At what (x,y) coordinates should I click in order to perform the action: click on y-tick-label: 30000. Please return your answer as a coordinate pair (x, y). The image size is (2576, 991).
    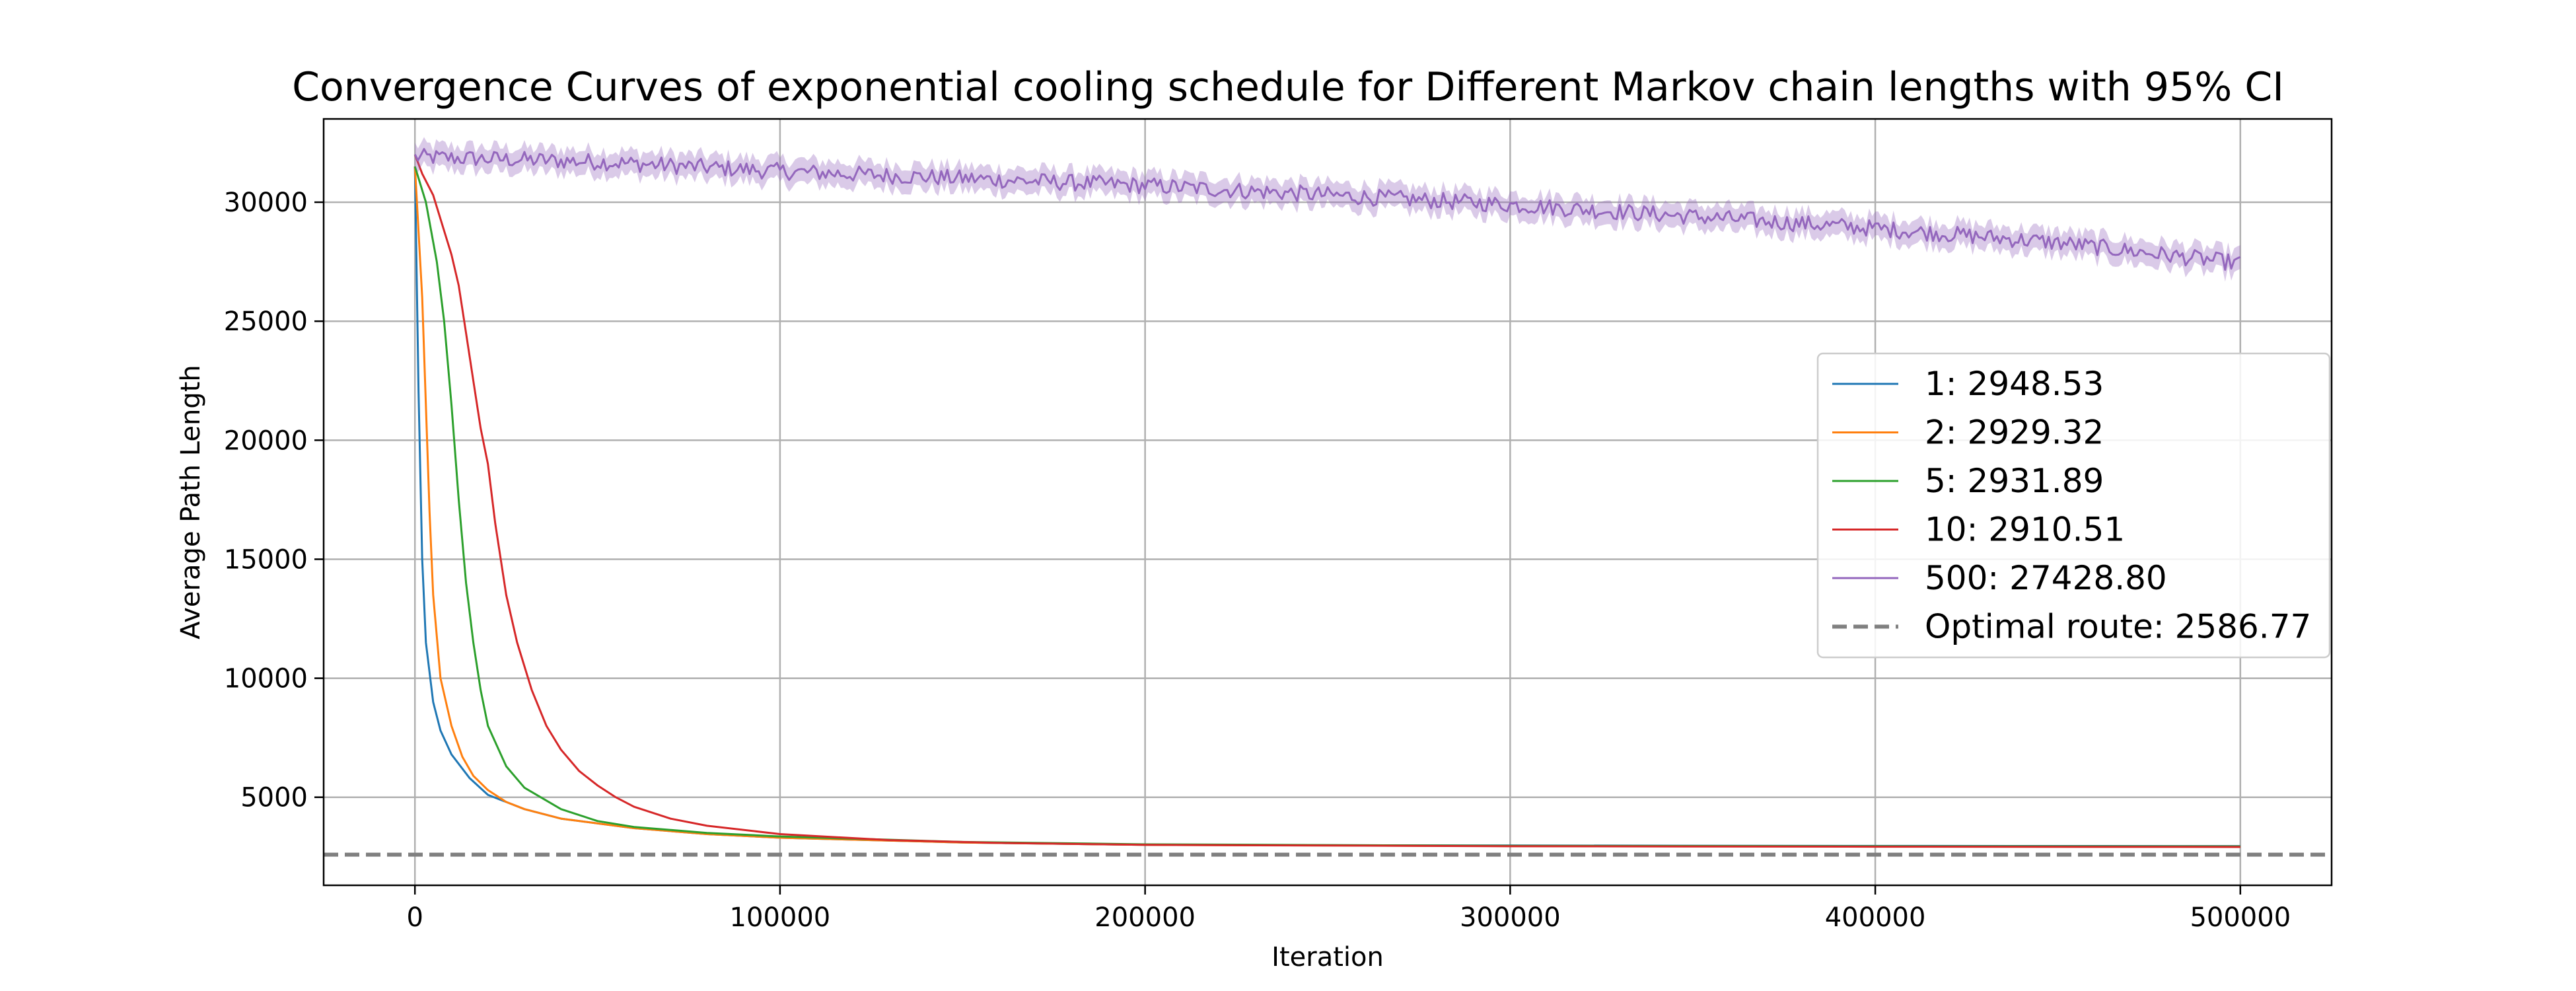
    Looking at the image, I should click on (266, 203).